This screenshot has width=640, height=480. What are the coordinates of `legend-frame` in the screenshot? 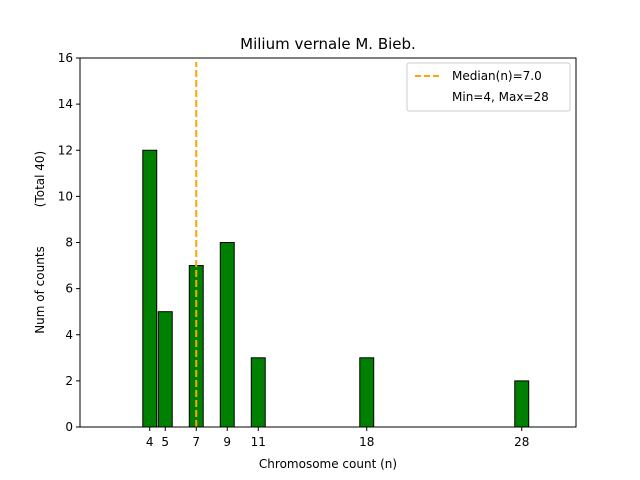 It's located at (488, 87).